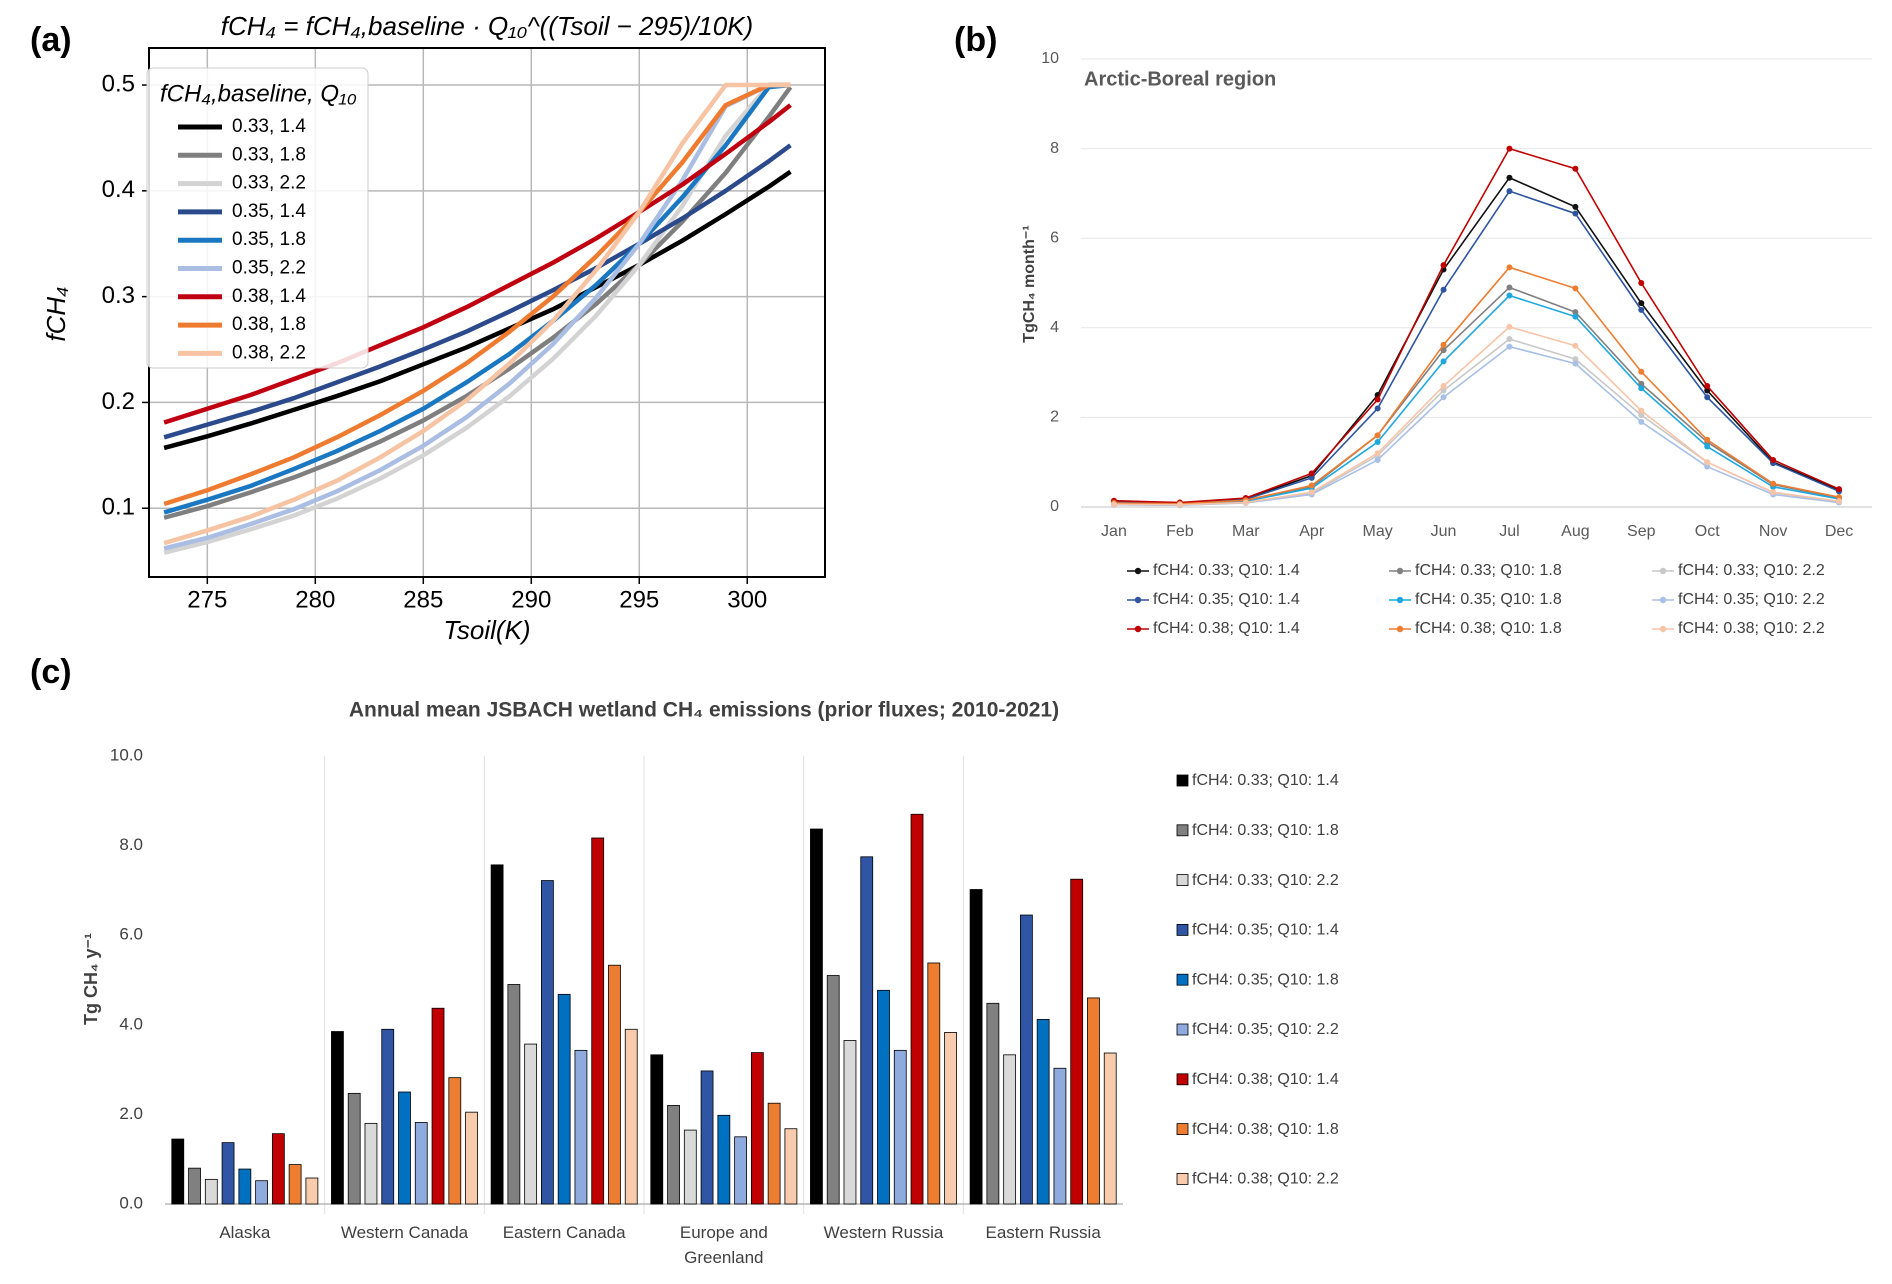 Image resolution: width=1892 pixels, height=1284 pixels. I want to click on legend-label: 0.35, 1.4, so click(269, 211).